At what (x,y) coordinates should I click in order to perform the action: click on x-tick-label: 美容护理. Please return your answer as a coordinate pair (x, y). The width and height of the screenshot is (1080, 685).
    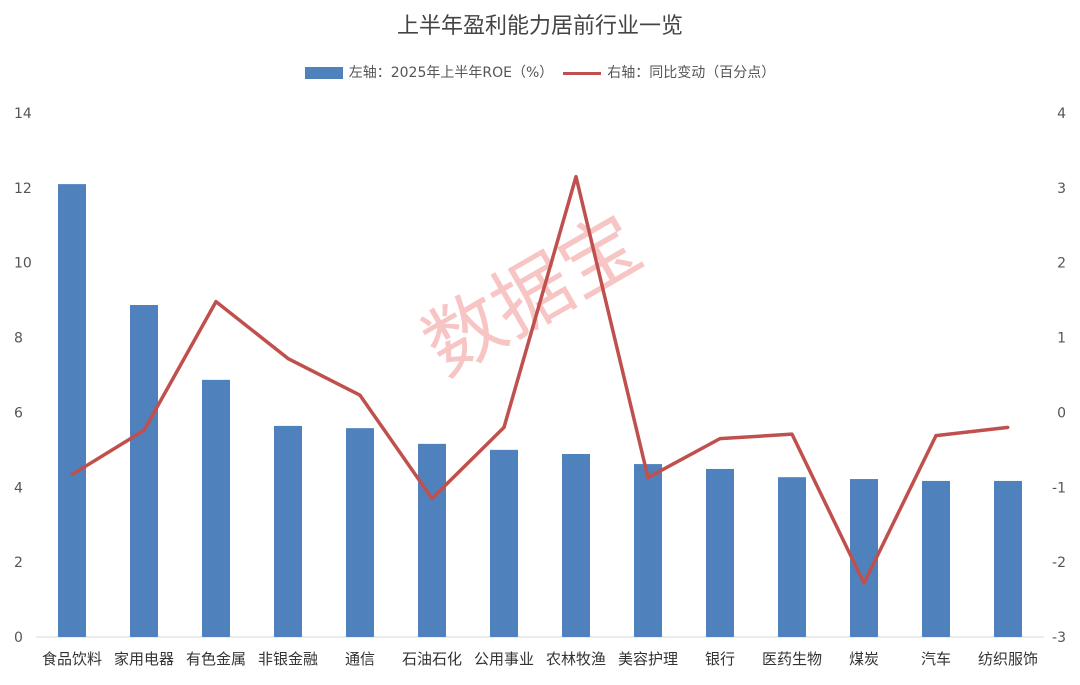
    Looking at the image, I should click on (648, 659).